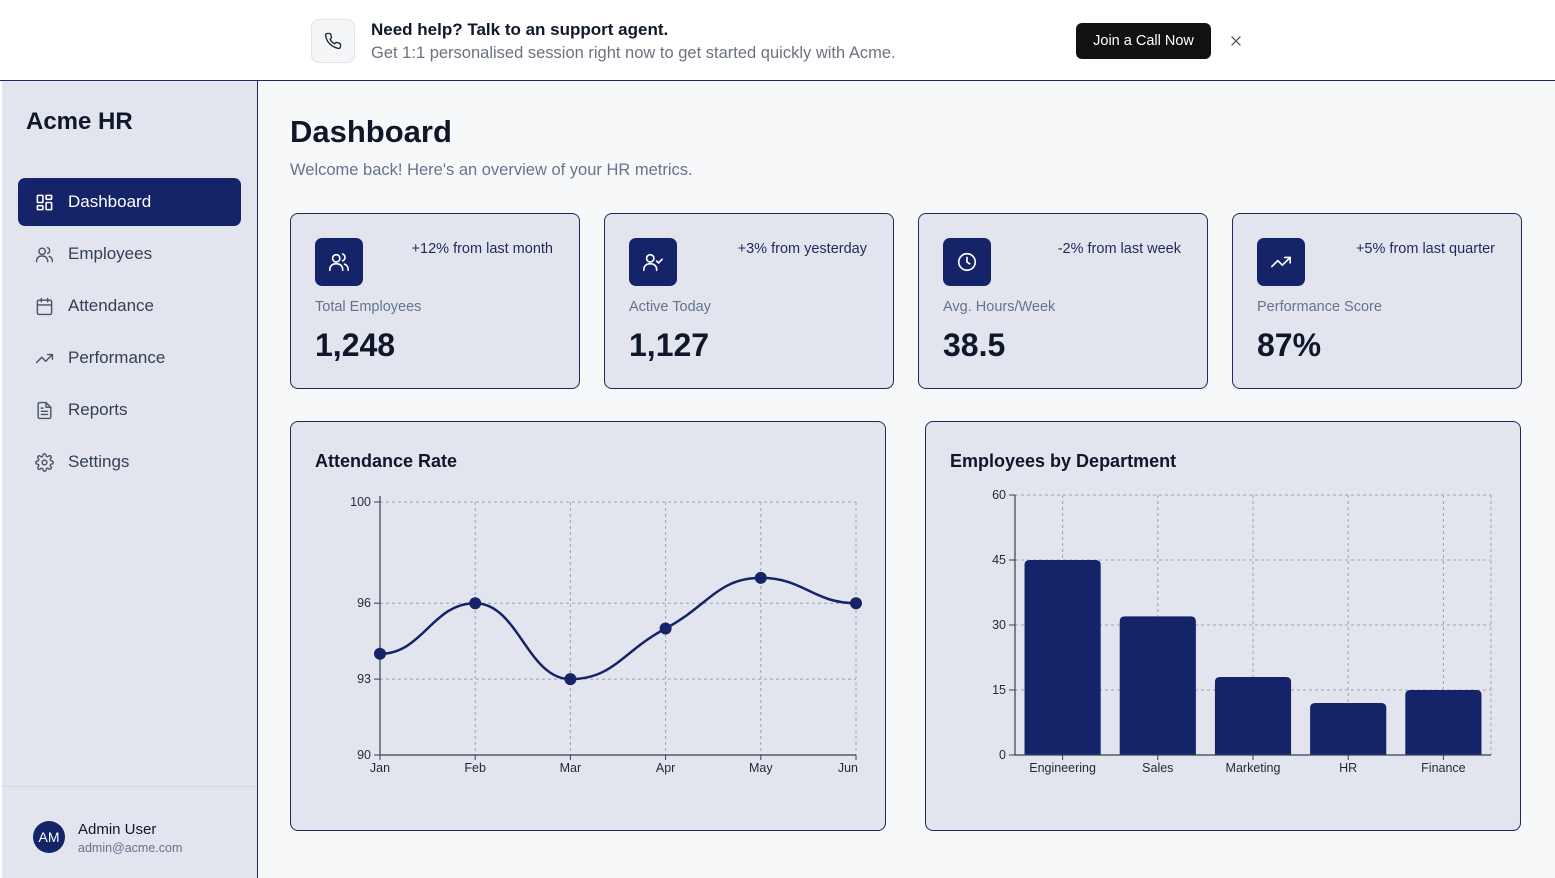 The width and height of the screenshot is (1555, 878). Describe the element at coordinates (333, 41) in the screenshot. I see `phone-icon` at that location.